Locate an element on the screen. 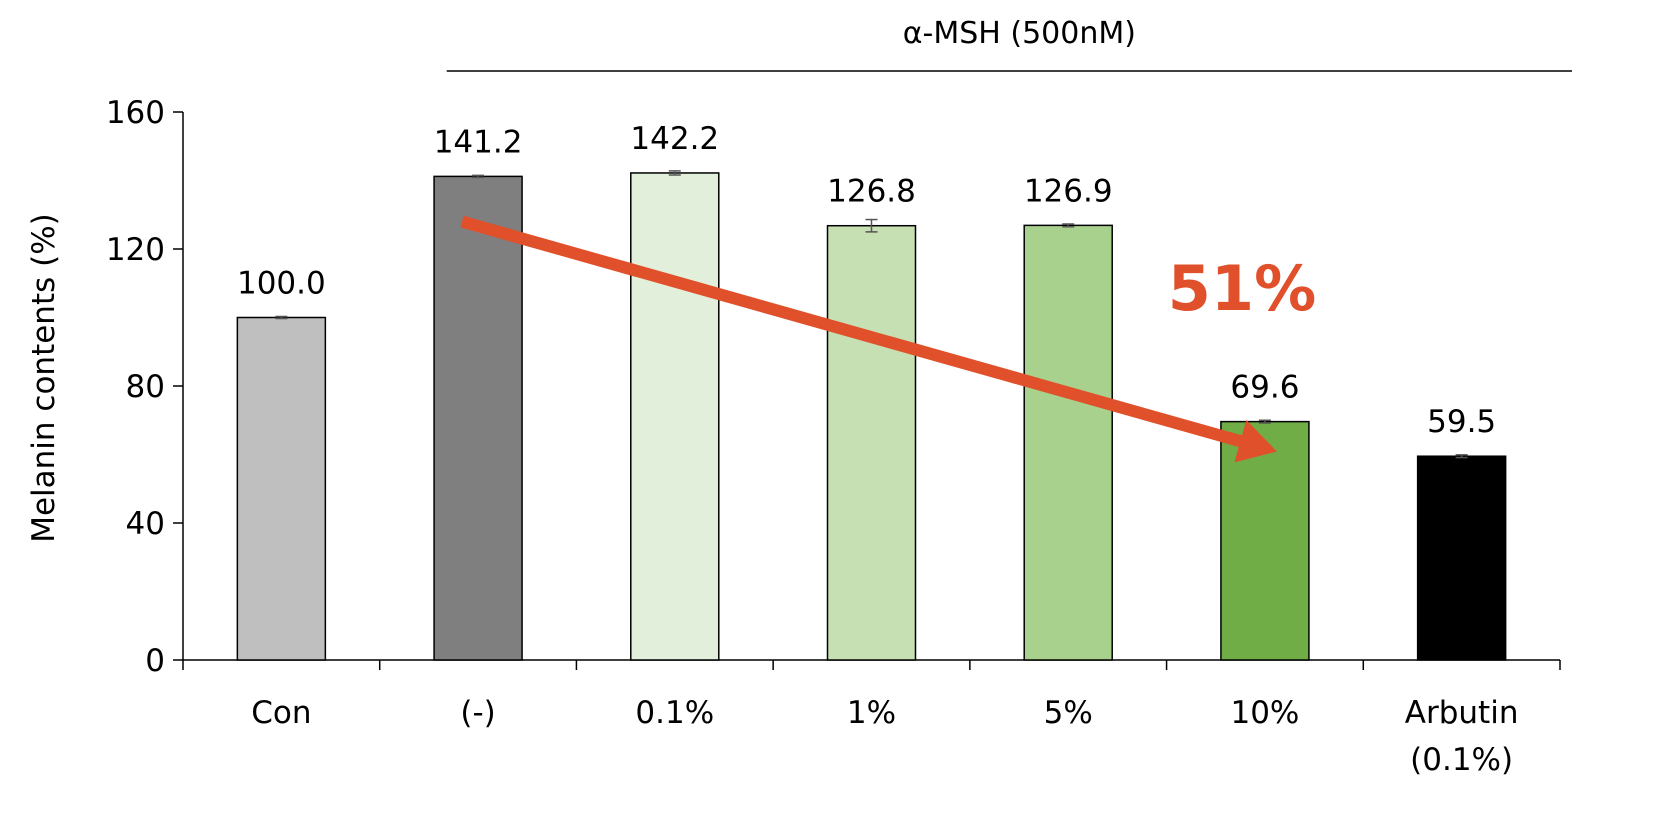 The image size is (1676, 833). data-label: 69.6 is located at coordinates (1264, 388).